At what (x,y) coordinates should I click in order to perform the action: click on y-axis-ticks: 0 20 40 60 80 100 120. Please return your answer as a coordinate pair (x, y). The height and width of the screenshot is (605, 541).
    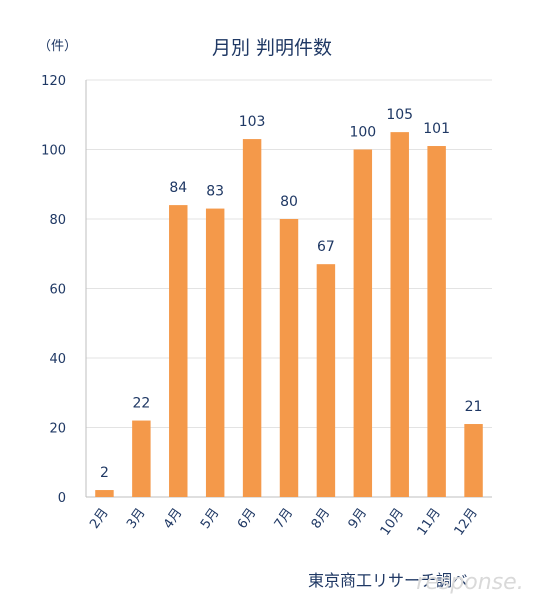
    Looking at the image, I should click on (53, 290).